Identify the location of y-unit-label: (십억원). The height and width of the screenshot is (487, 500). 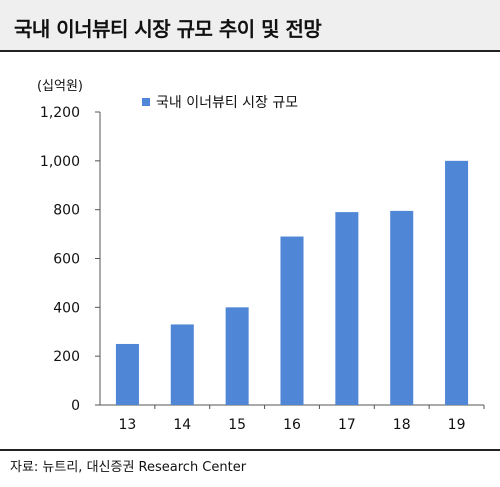
(60, 86).